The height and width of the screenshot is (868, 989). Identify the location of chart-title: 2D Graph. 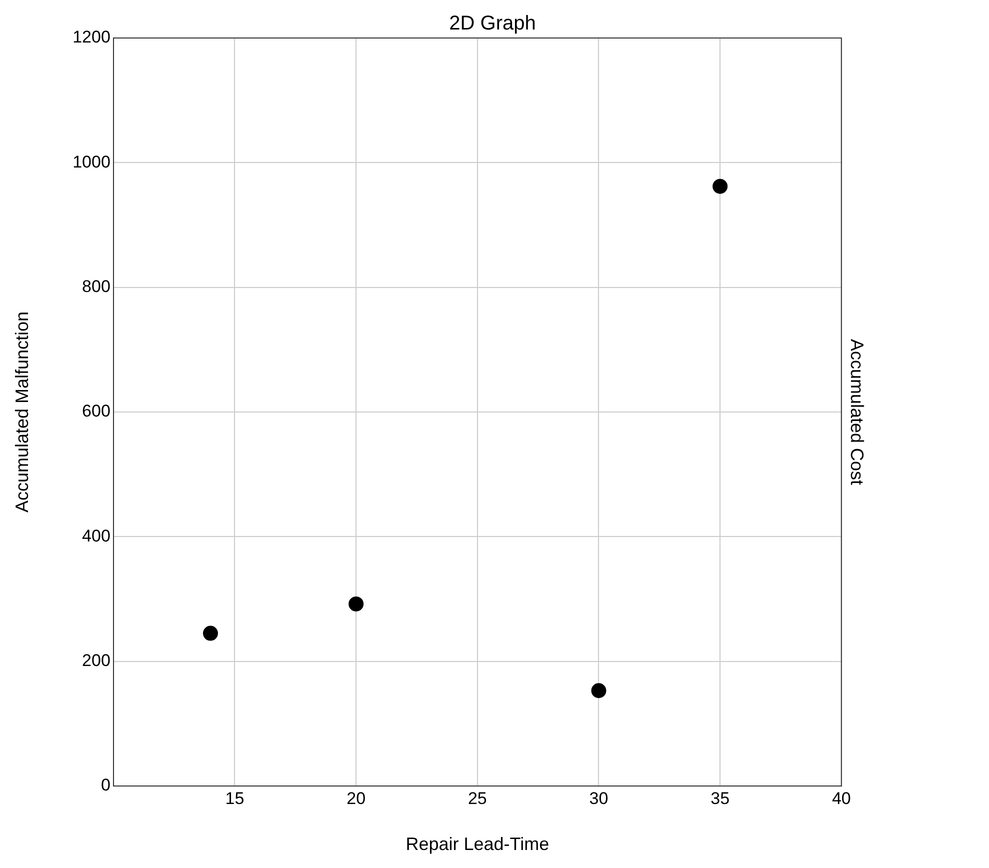
(492, 23).